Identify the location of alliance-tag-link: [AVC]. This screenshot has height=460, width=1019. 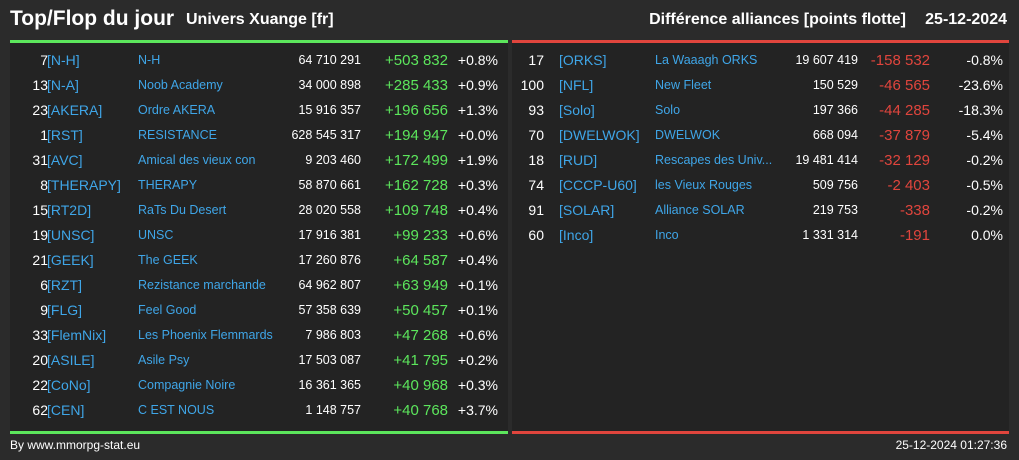
(65, 160).